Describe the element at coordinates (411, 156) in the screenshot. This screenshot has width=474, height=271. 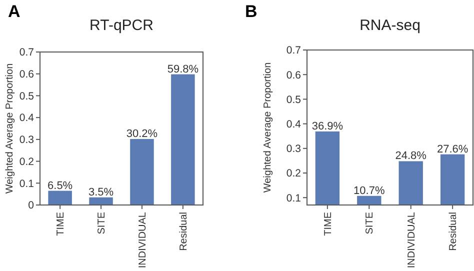
I see `data-label: 24.8%` at that location.